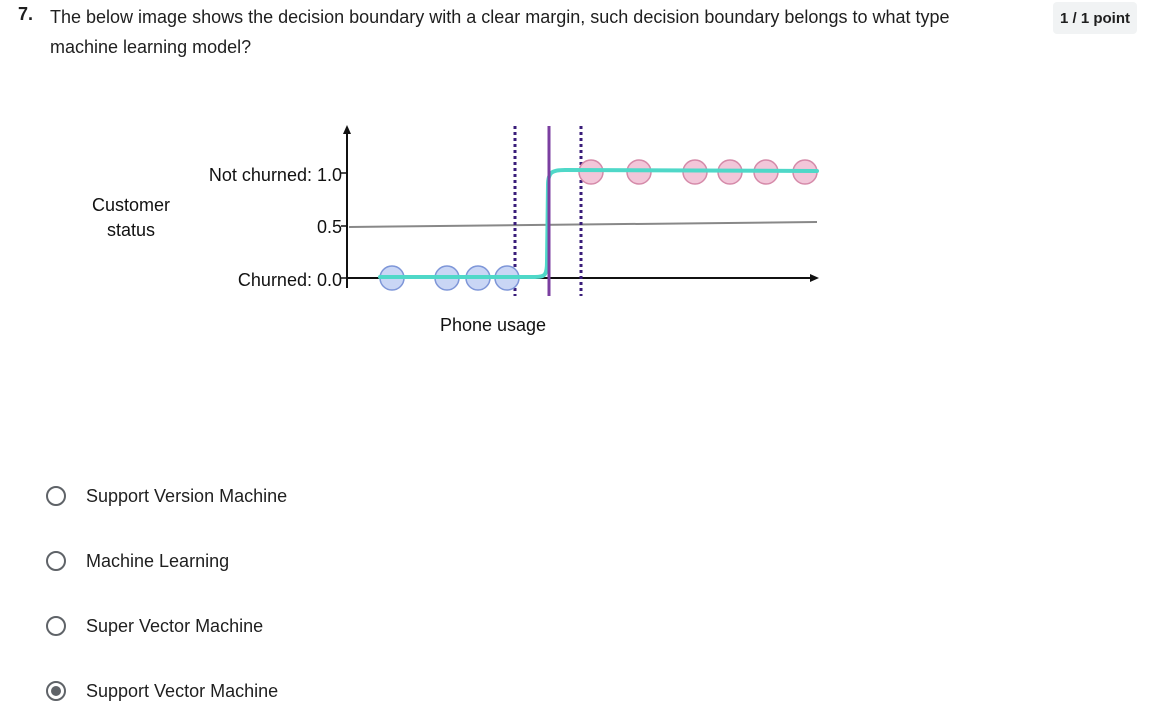  I want to click on option-label: Super Vector Machine, so click(175, 625).